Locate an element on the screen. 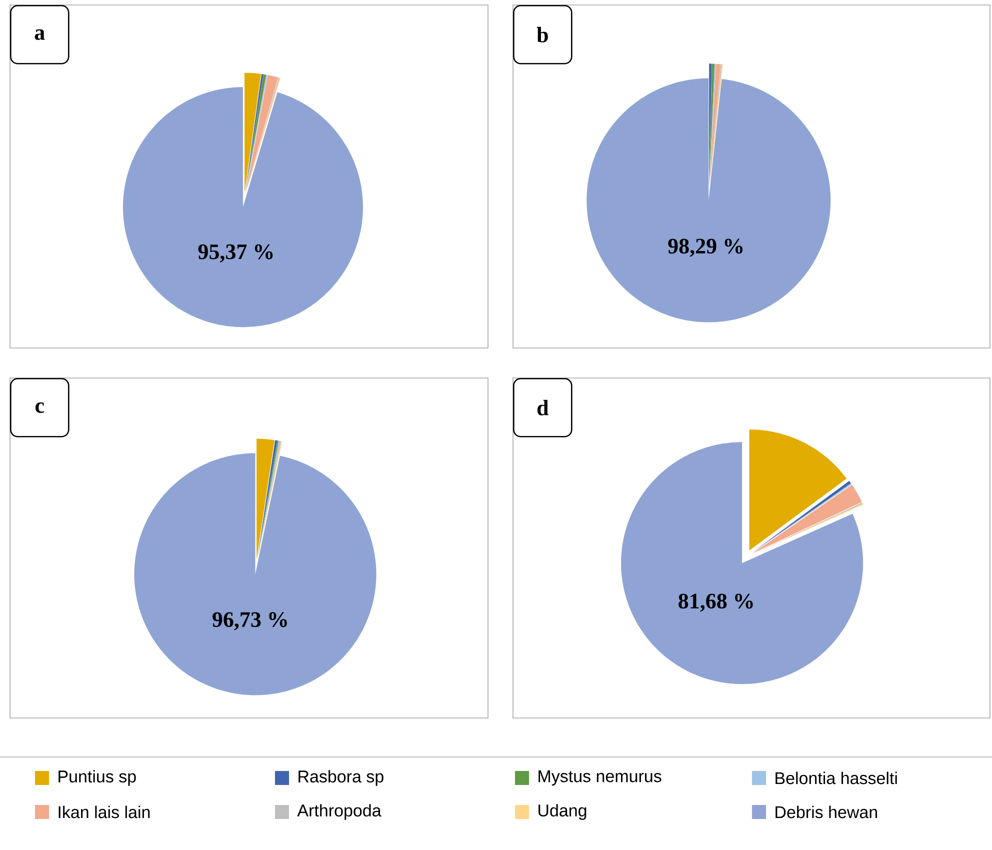  legend-label: Puntius sp is located at coordinates (97, 778).